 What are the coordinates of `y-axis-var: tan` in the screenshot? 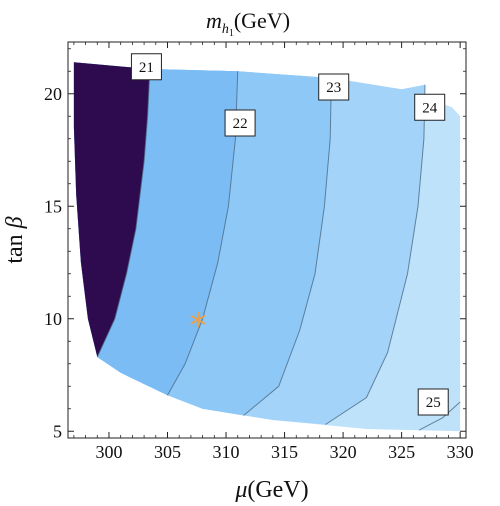 It's located at (15, 248).